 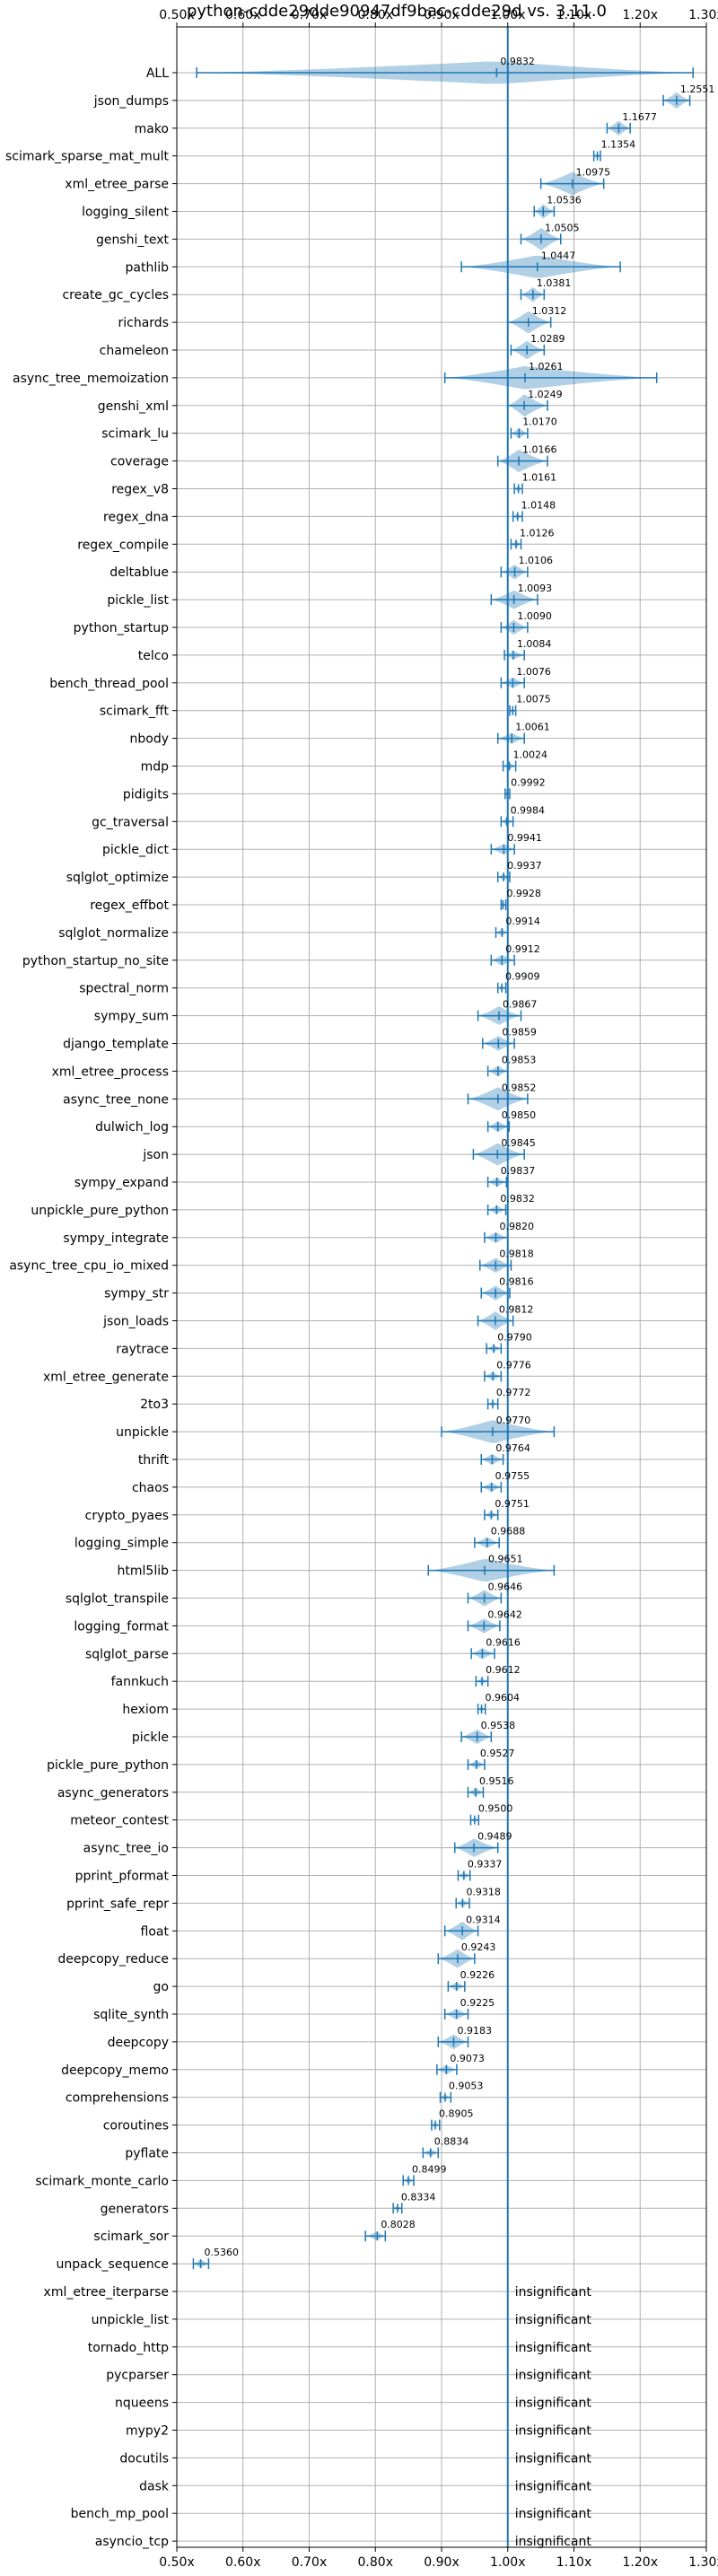 I want to click on value-label: 1.0312, so click(x=549, y=311).